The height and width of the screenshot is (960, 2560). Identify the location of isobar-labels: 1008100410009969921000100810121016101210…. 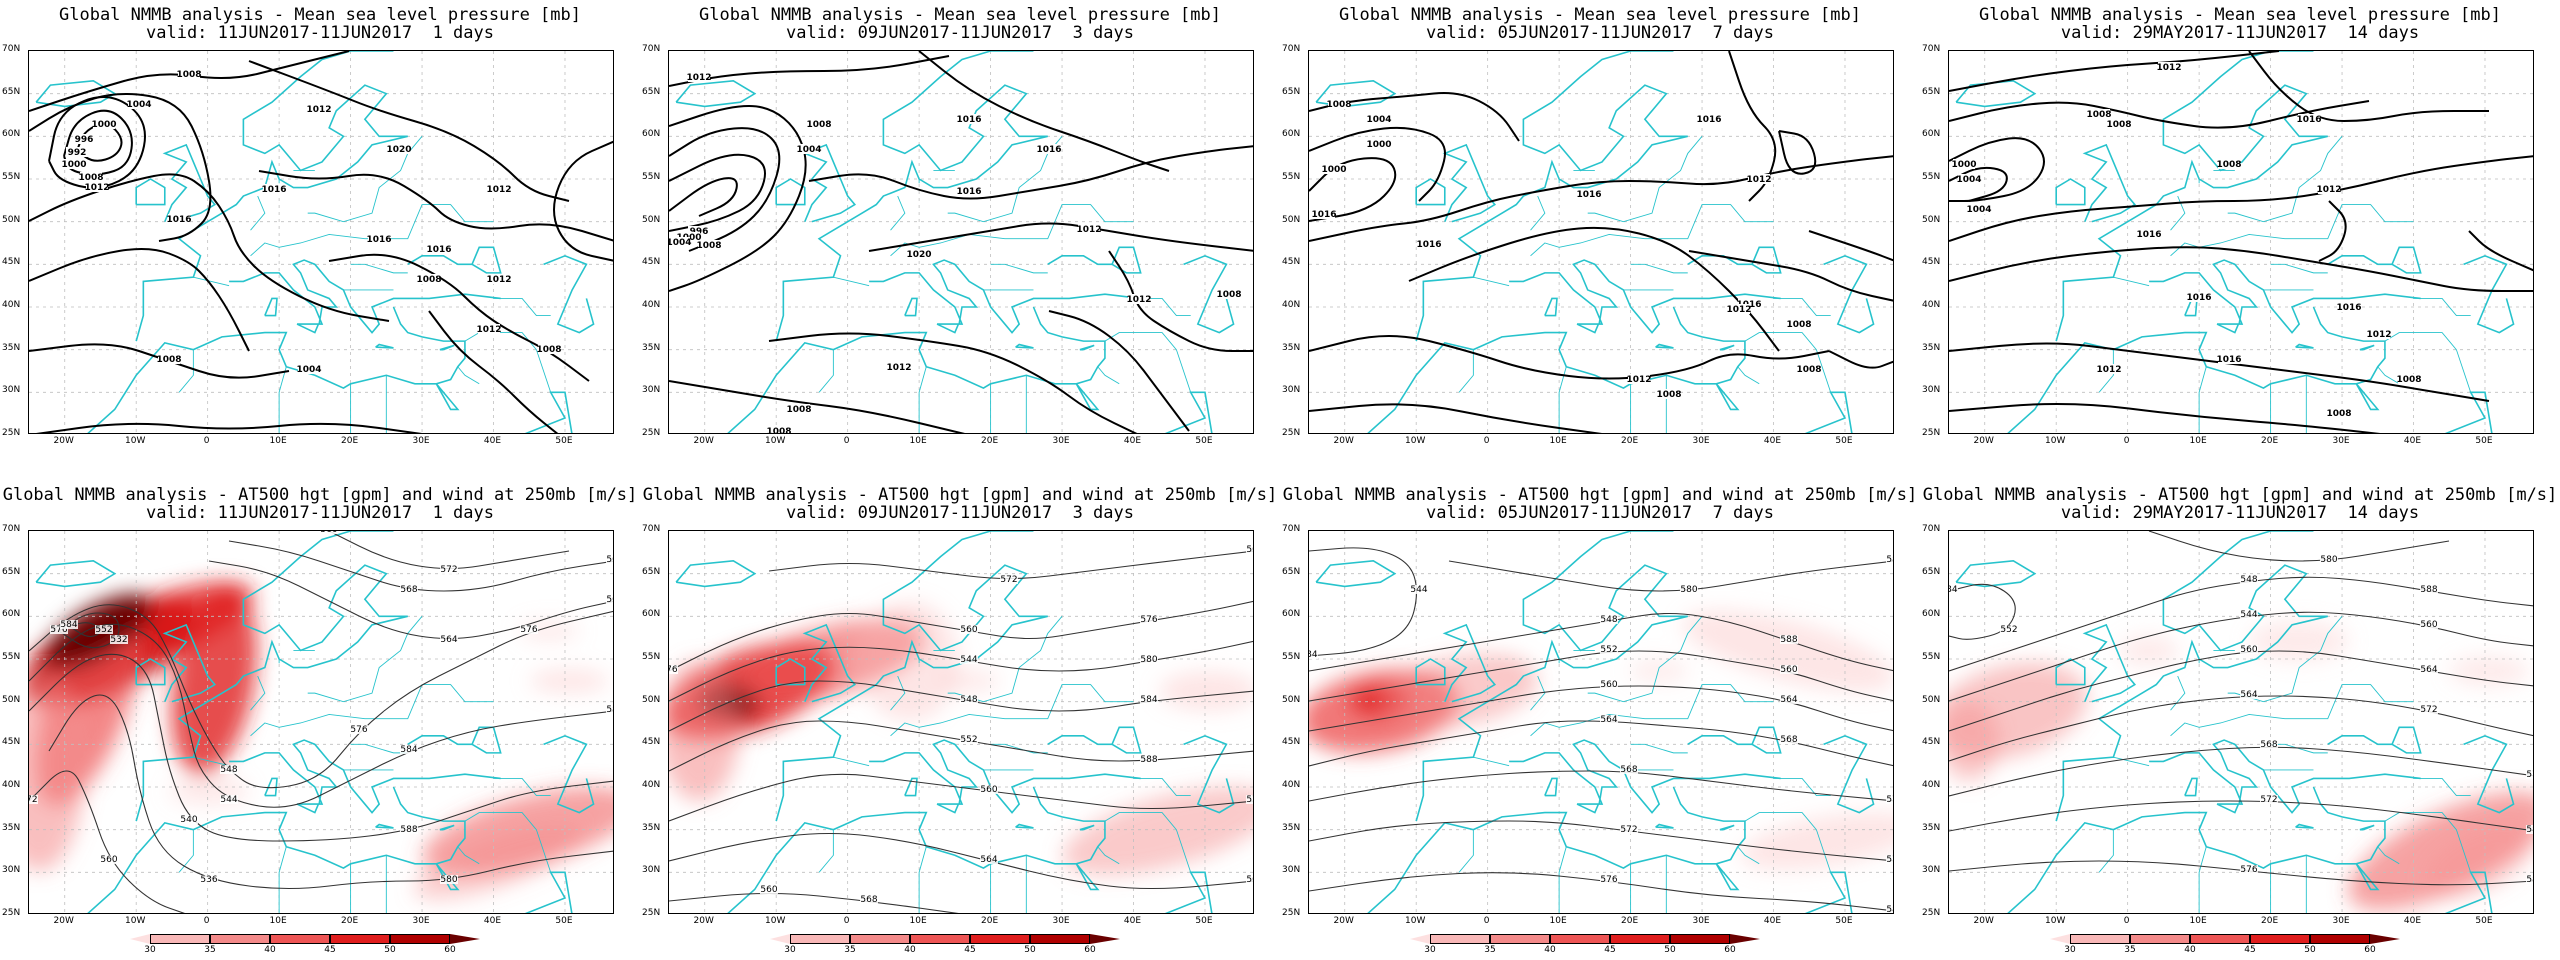
(311, 222).